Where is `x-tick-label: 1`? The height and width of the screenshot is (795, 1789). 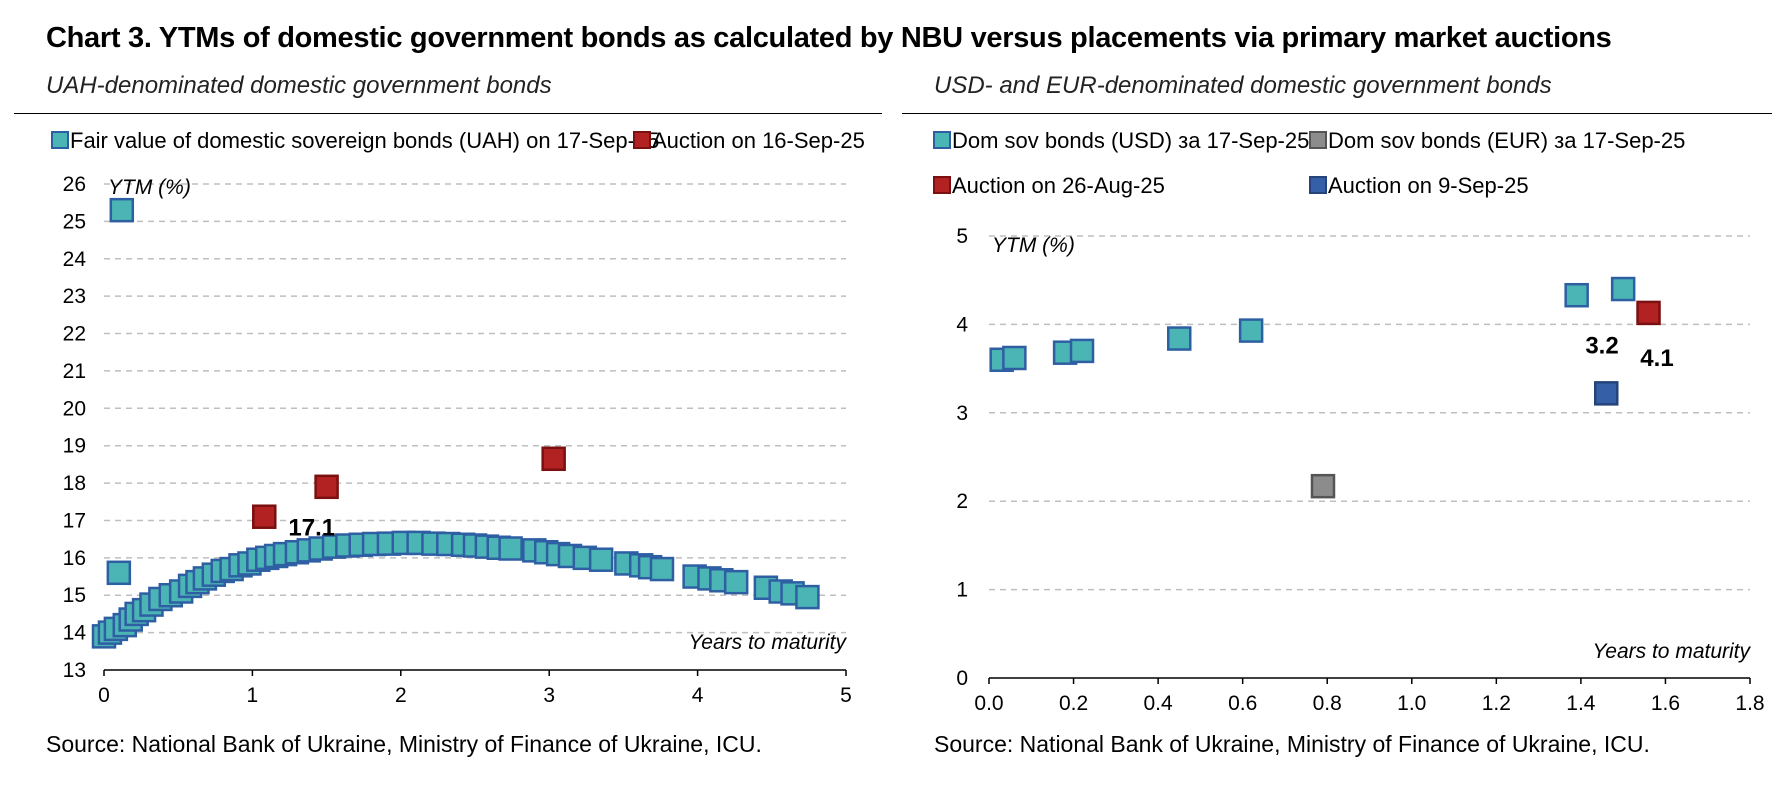 x-tick-label: 1 is located at coordinates (253, 695).